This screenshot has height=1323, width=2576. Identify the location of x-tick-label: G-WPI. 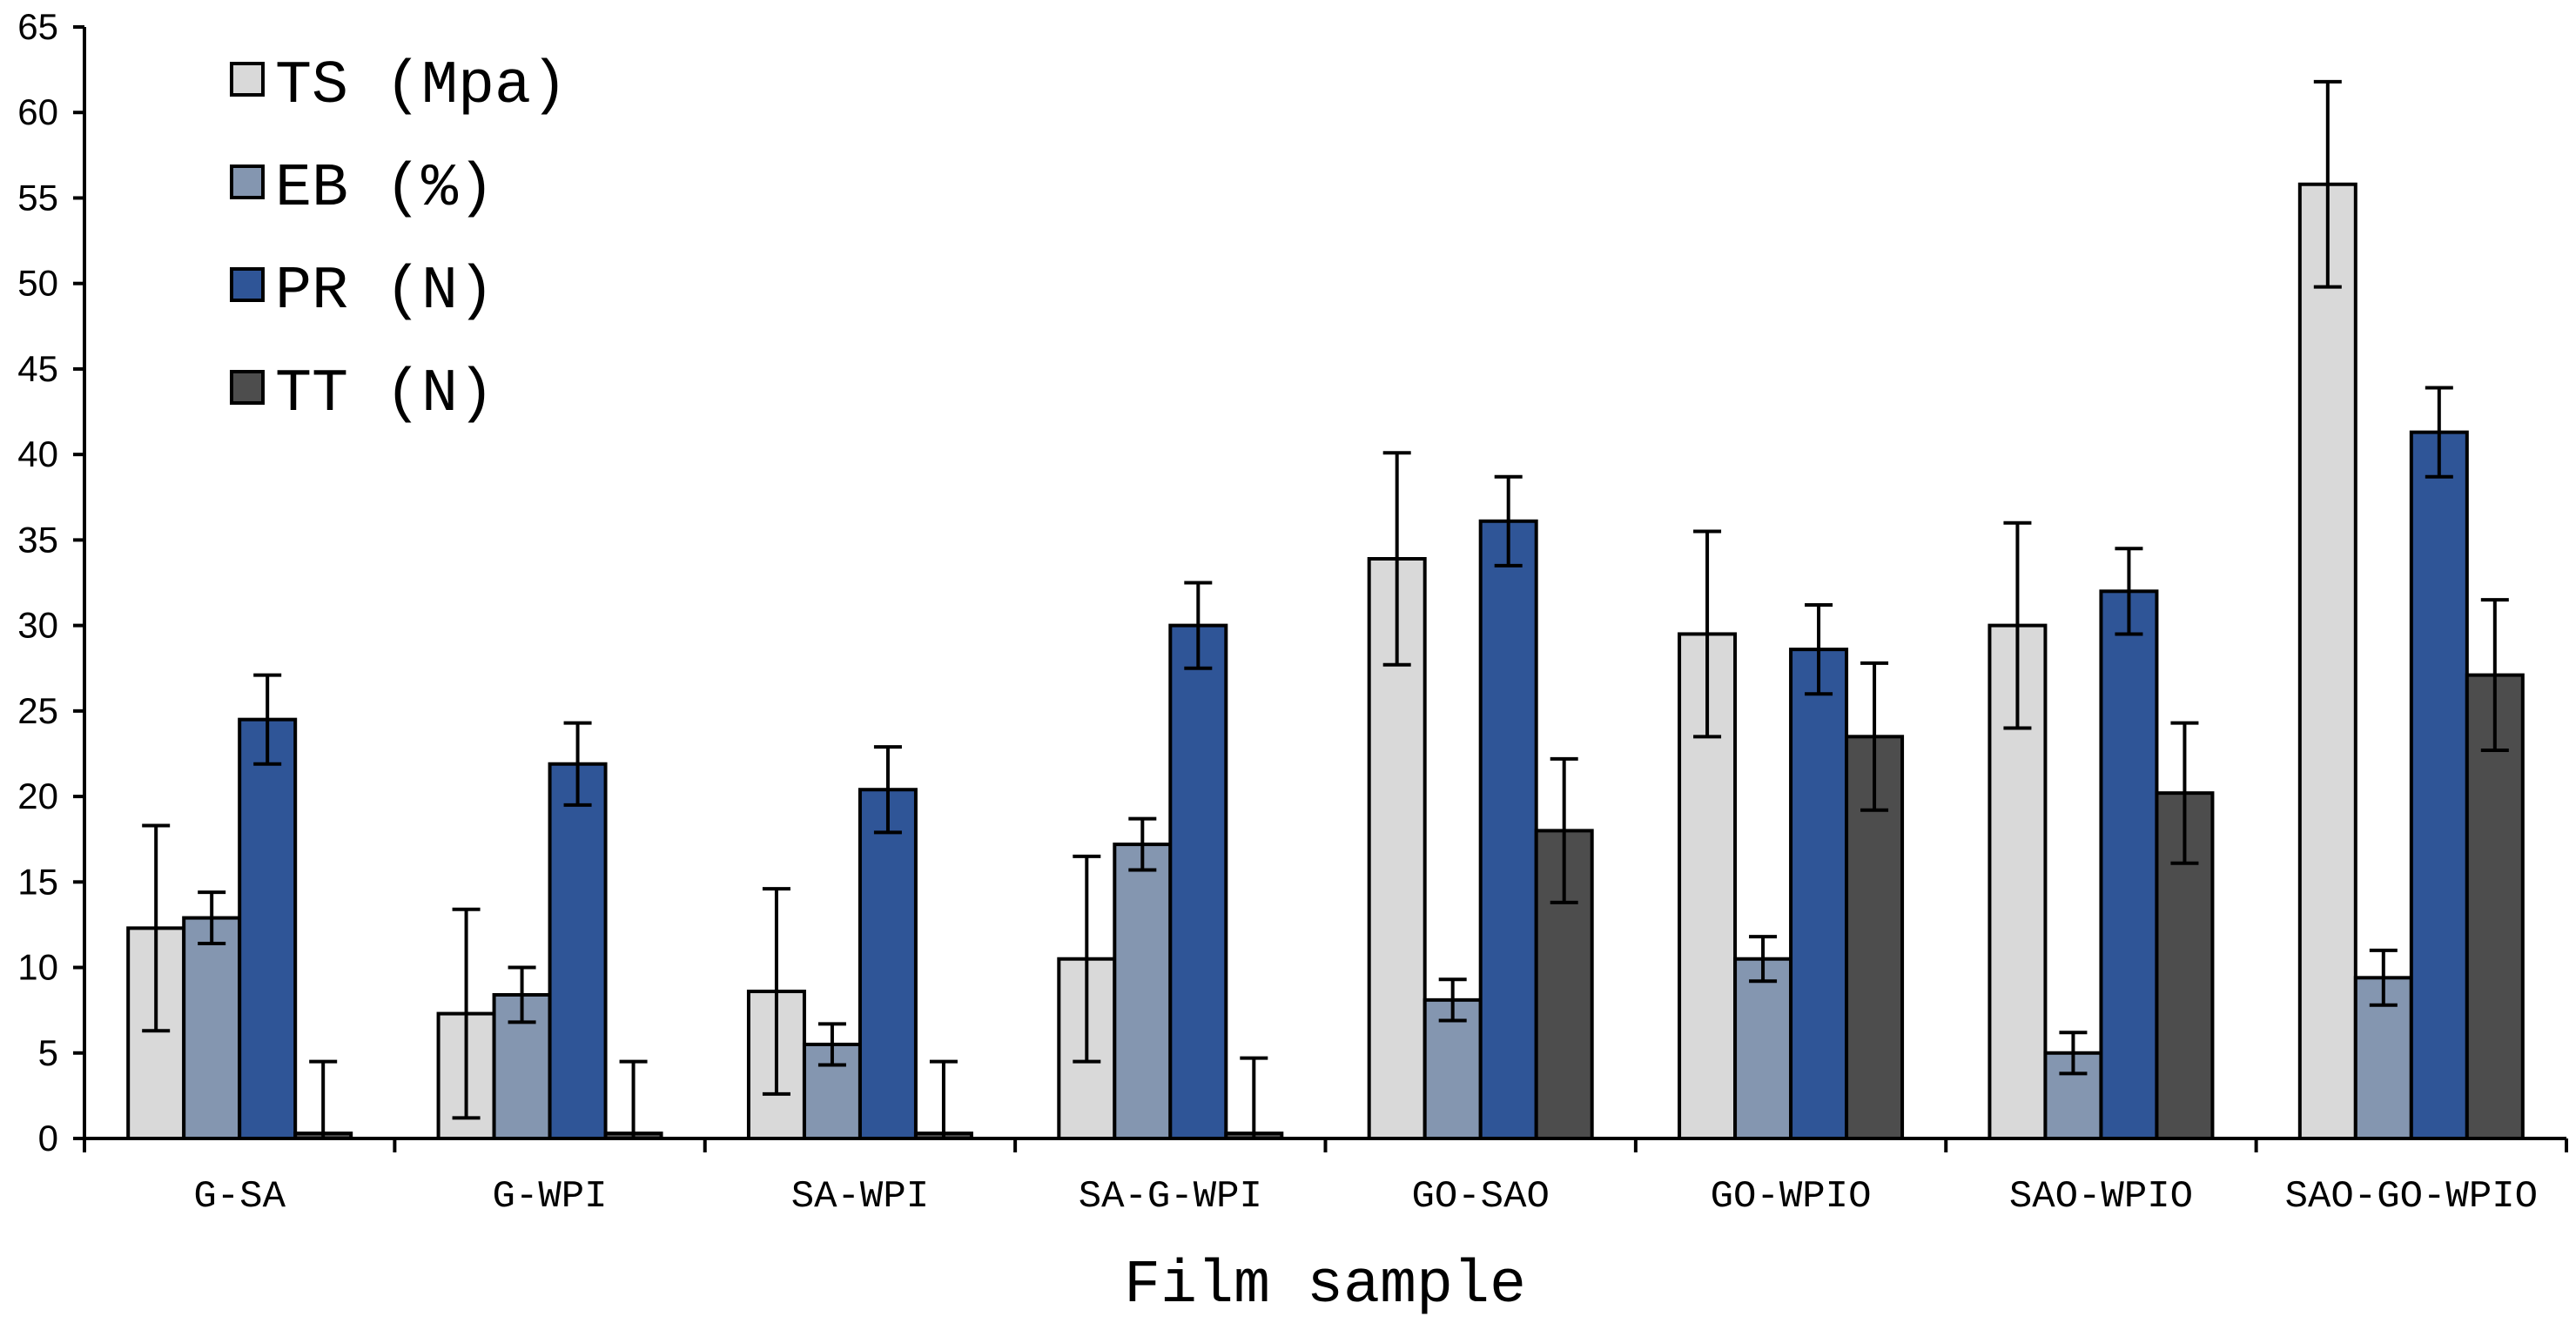
(550, 1197).